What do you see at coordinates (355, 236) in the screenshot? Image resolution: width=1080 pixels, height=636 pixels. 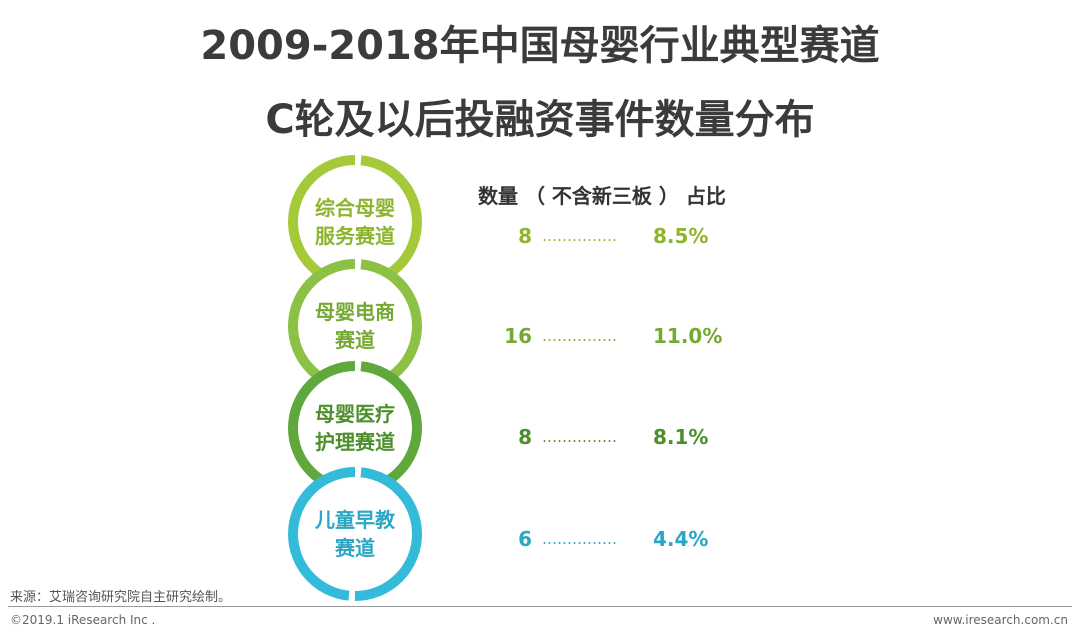 I see `track-label-line2: 服务赛道` at bounding box center [355, 236].